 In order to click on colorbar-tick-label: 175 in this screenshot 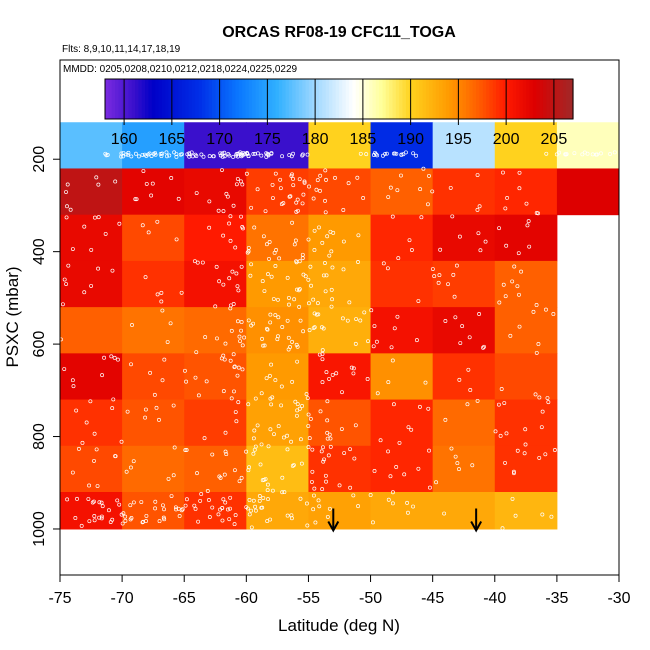, I will do `click(267, 139)`.